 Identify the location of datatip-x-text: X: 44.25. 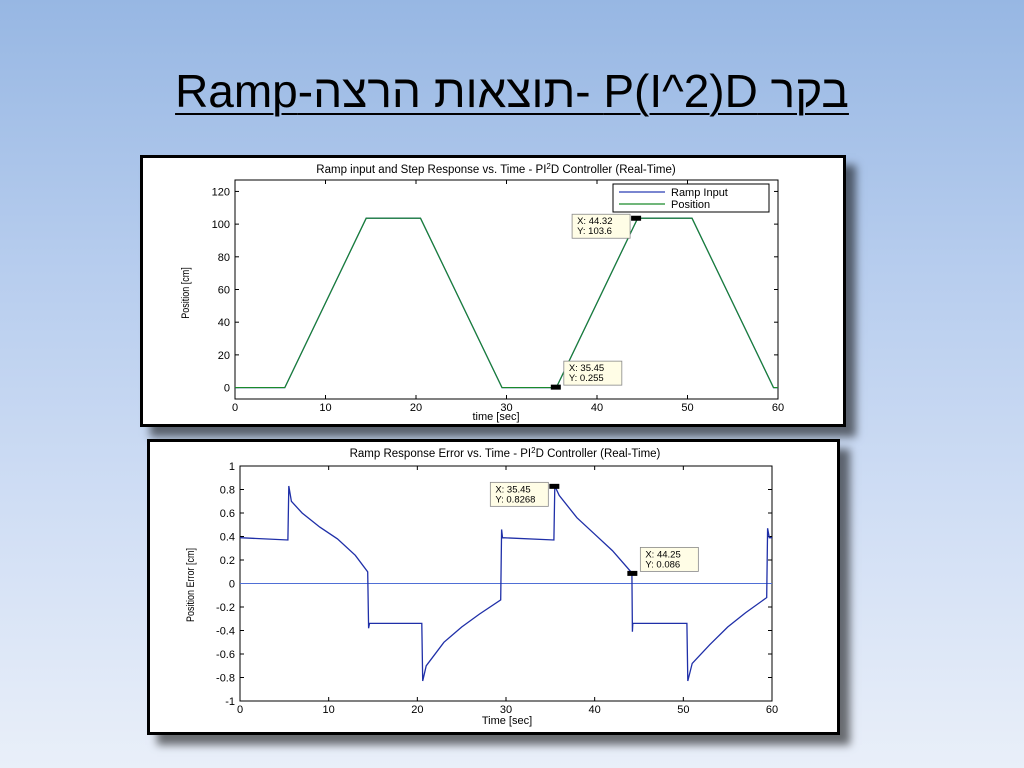
(662, 554).